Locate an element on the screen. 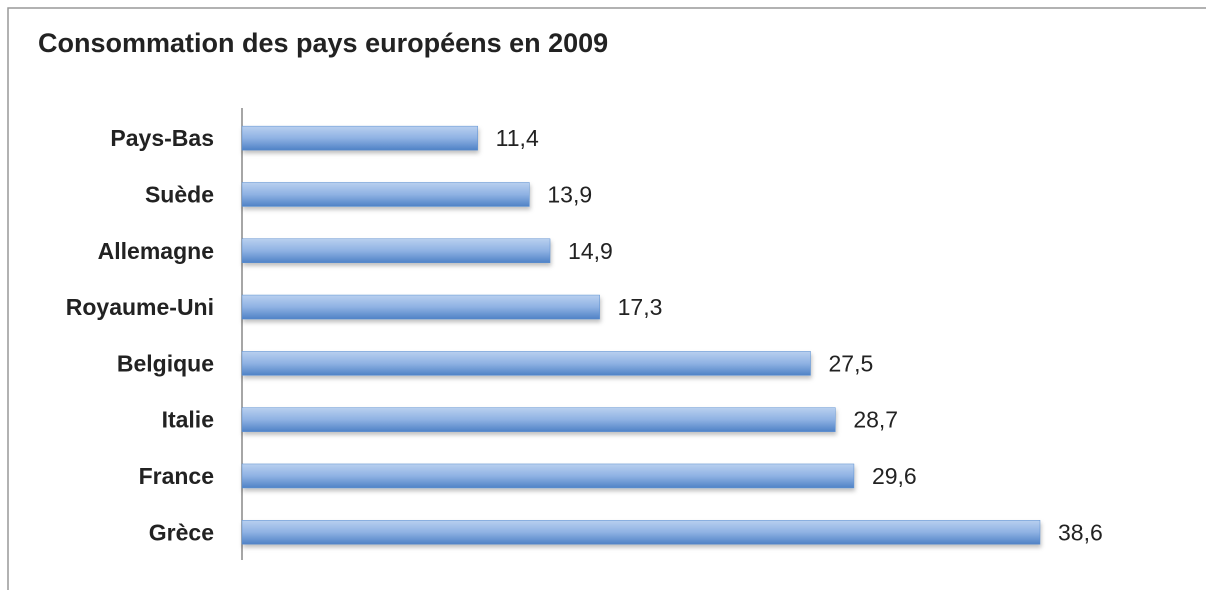  data-label: 13,9 is located at coordinates (569, 195).